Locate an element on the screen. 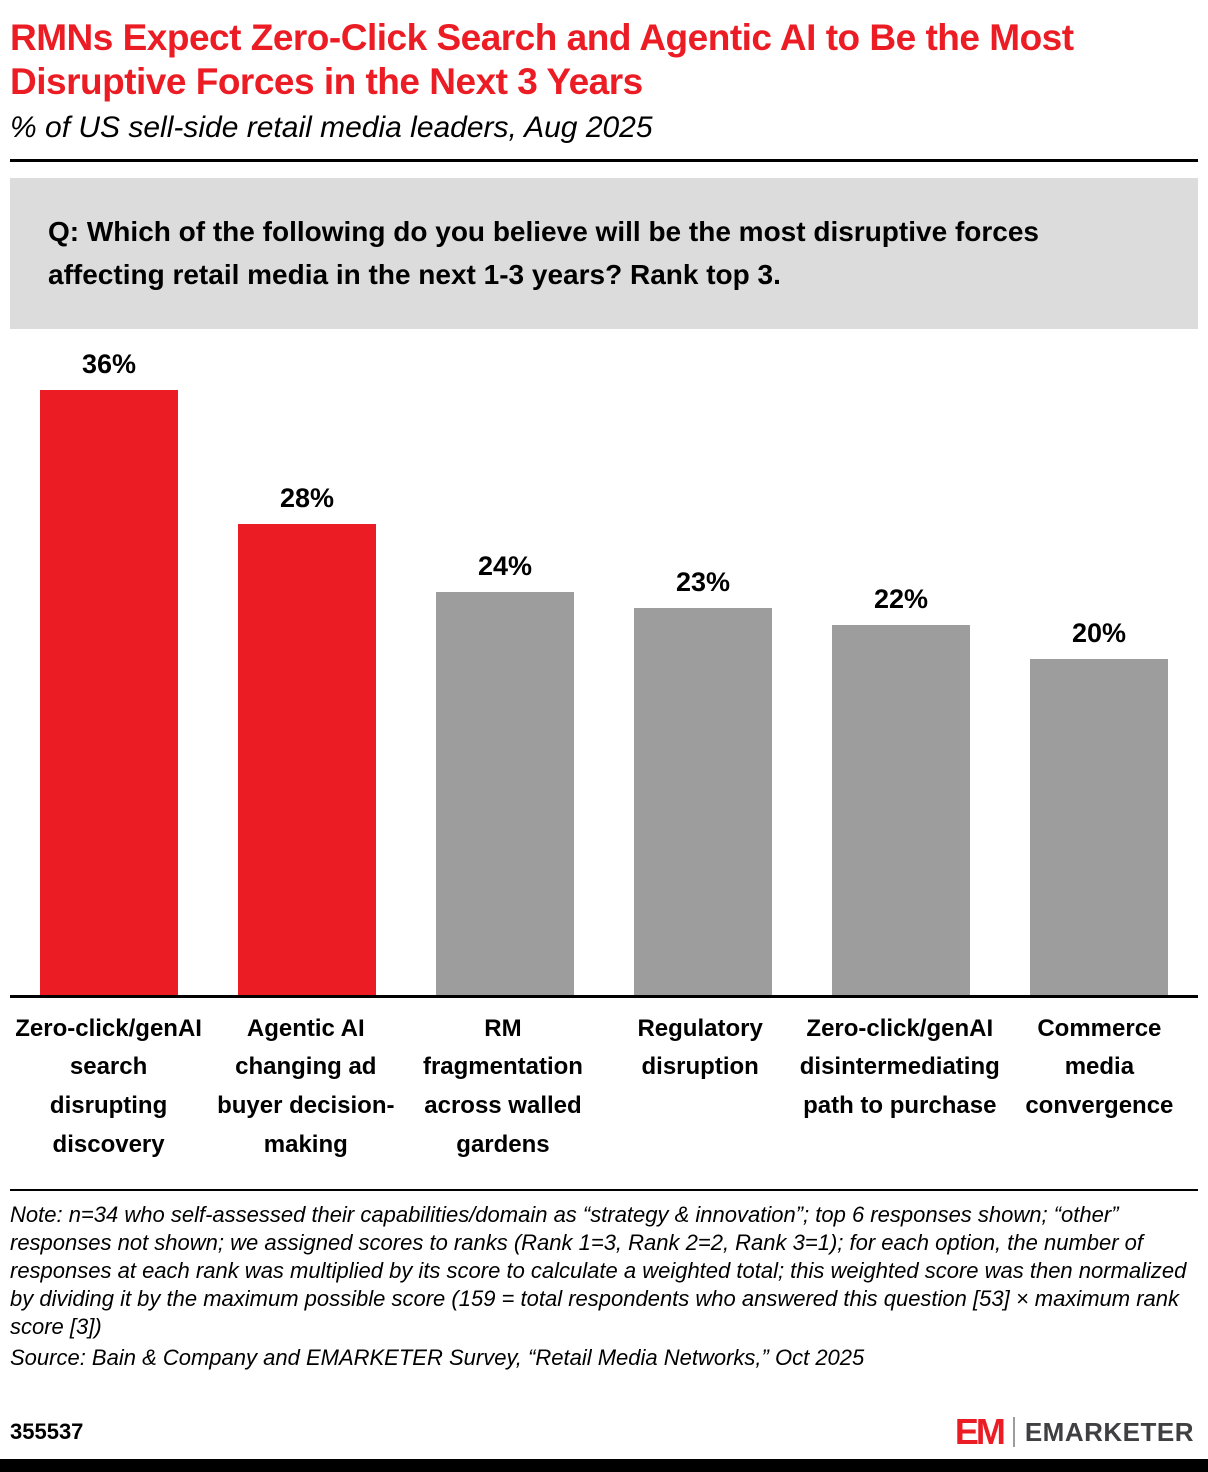 The height and width of the screenshot is (1472, 1208). bar-column: 23% is located at coordinates (703, 781).